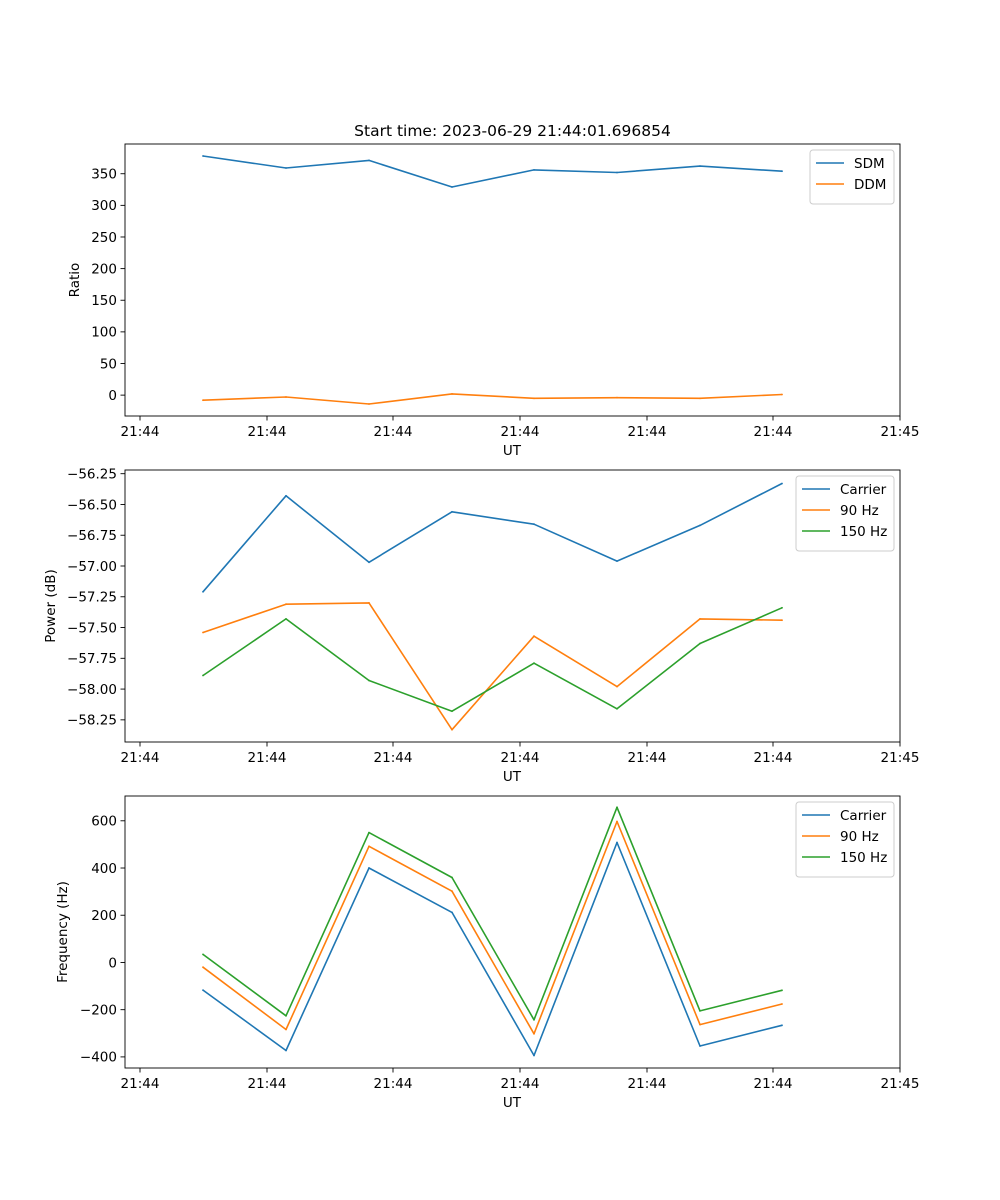 The image size is (1000, 1200). Describe the element at coordinates (852, 177) in the screenshot. I see `legend: SDM DDM` at that location.